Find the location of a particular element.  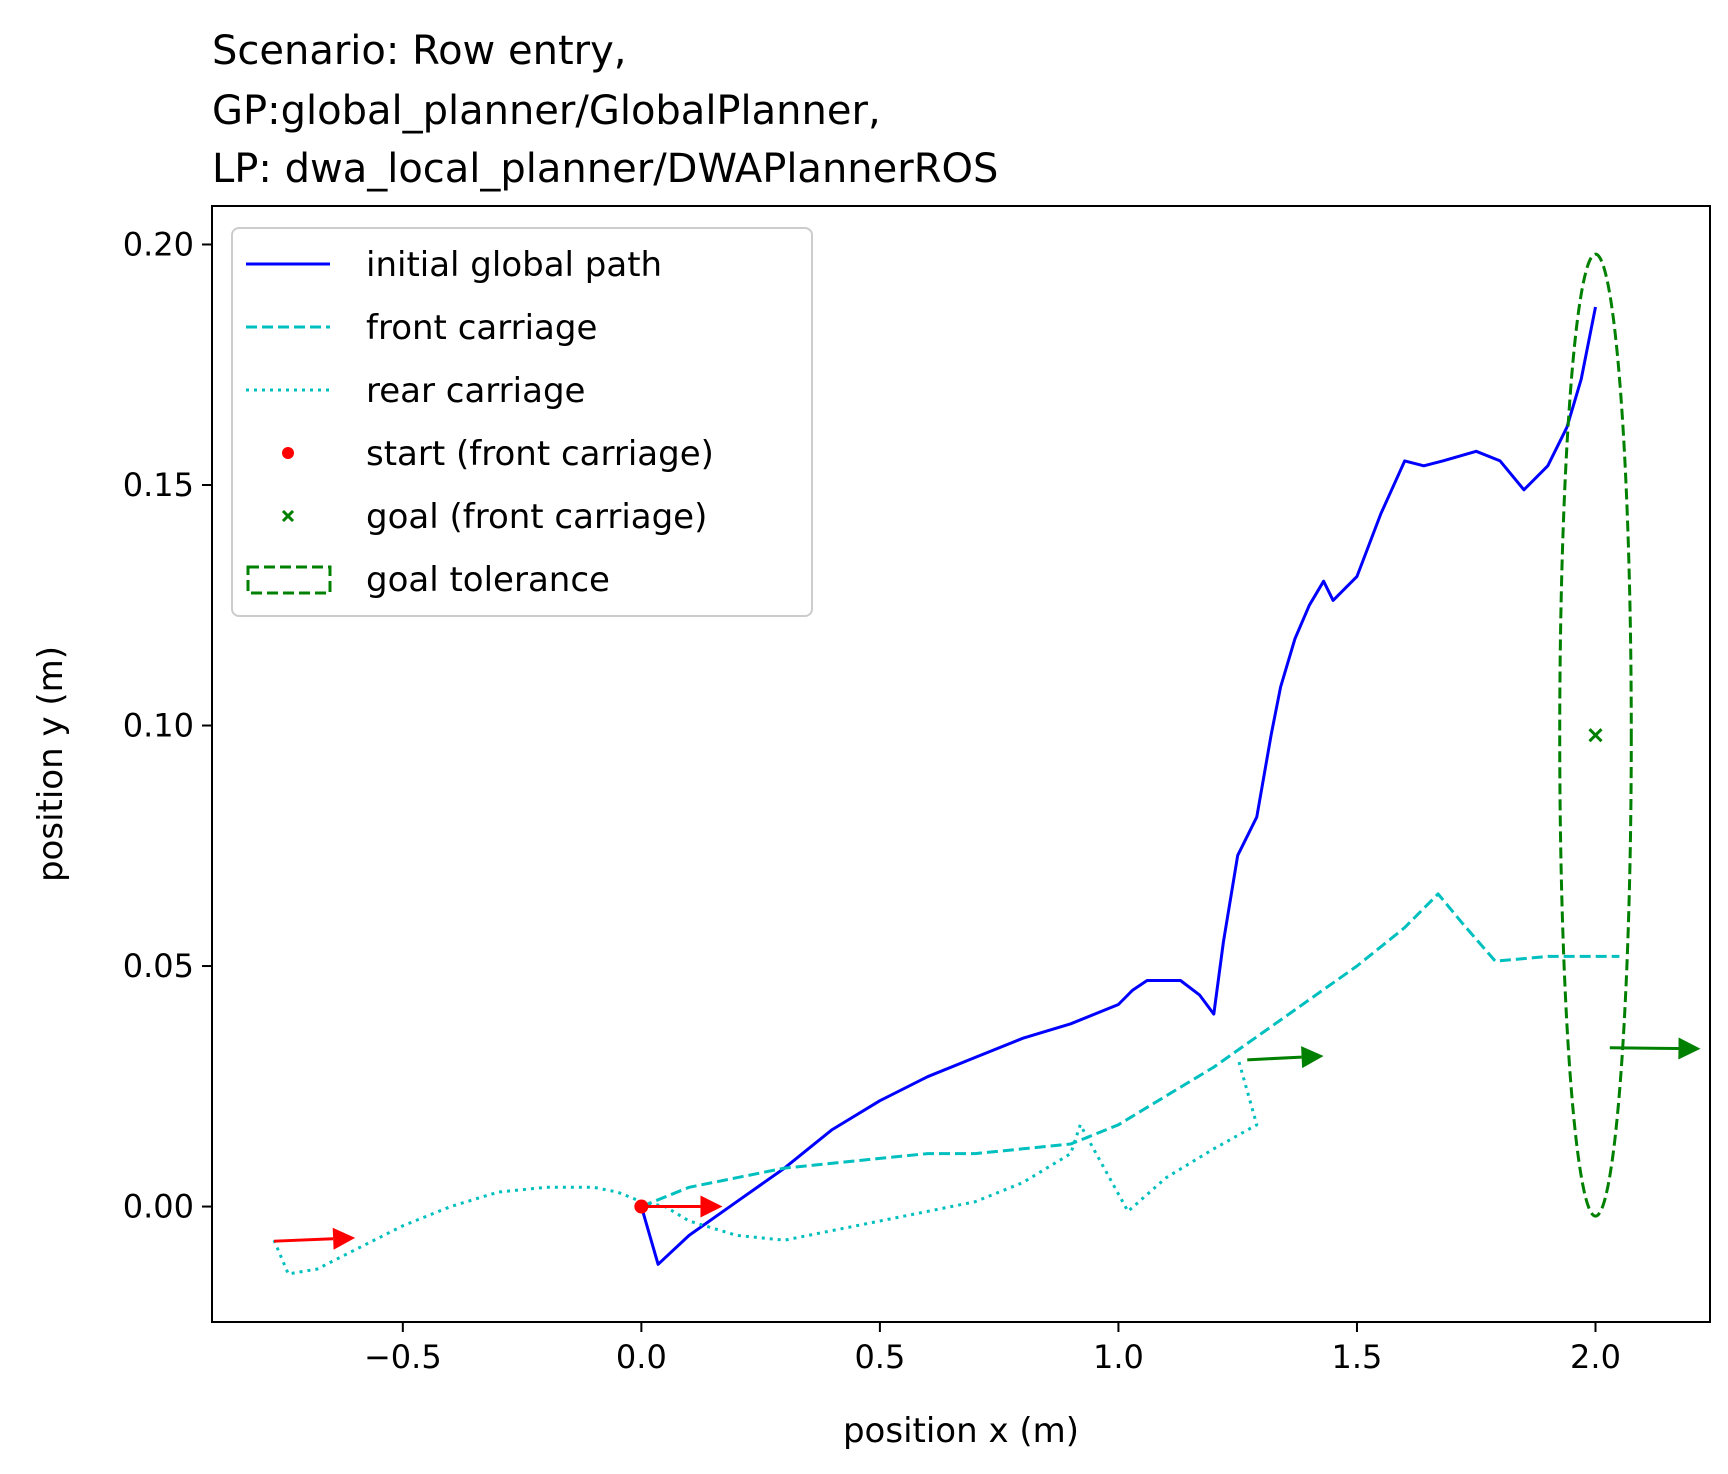

y-tick-label: 0.05 is located at coordinates (158, 966).